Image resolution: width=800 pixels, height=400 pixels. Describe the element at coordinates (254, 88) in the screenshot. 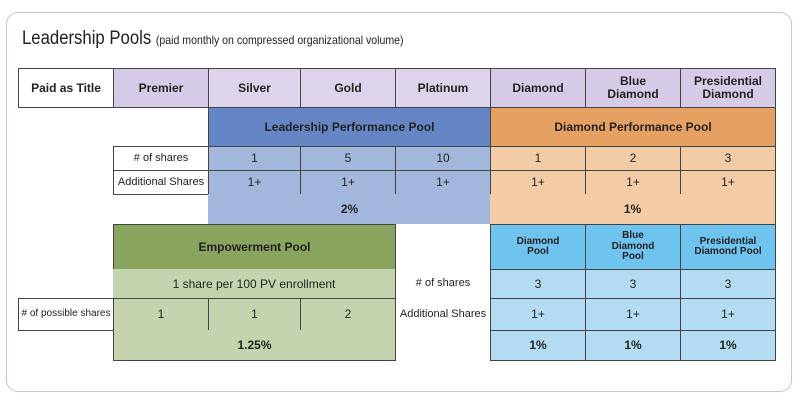

I see `header-silver: Silver` at that location.